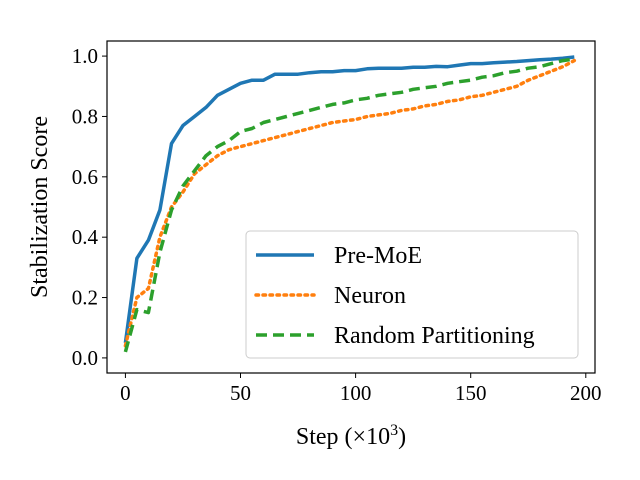 This screenshot has height=480, width=640. What do you see at coordinates (370, 296) in the screenshot?
I see `legend-label-2: Neuron` at bounding box center [370, 296].